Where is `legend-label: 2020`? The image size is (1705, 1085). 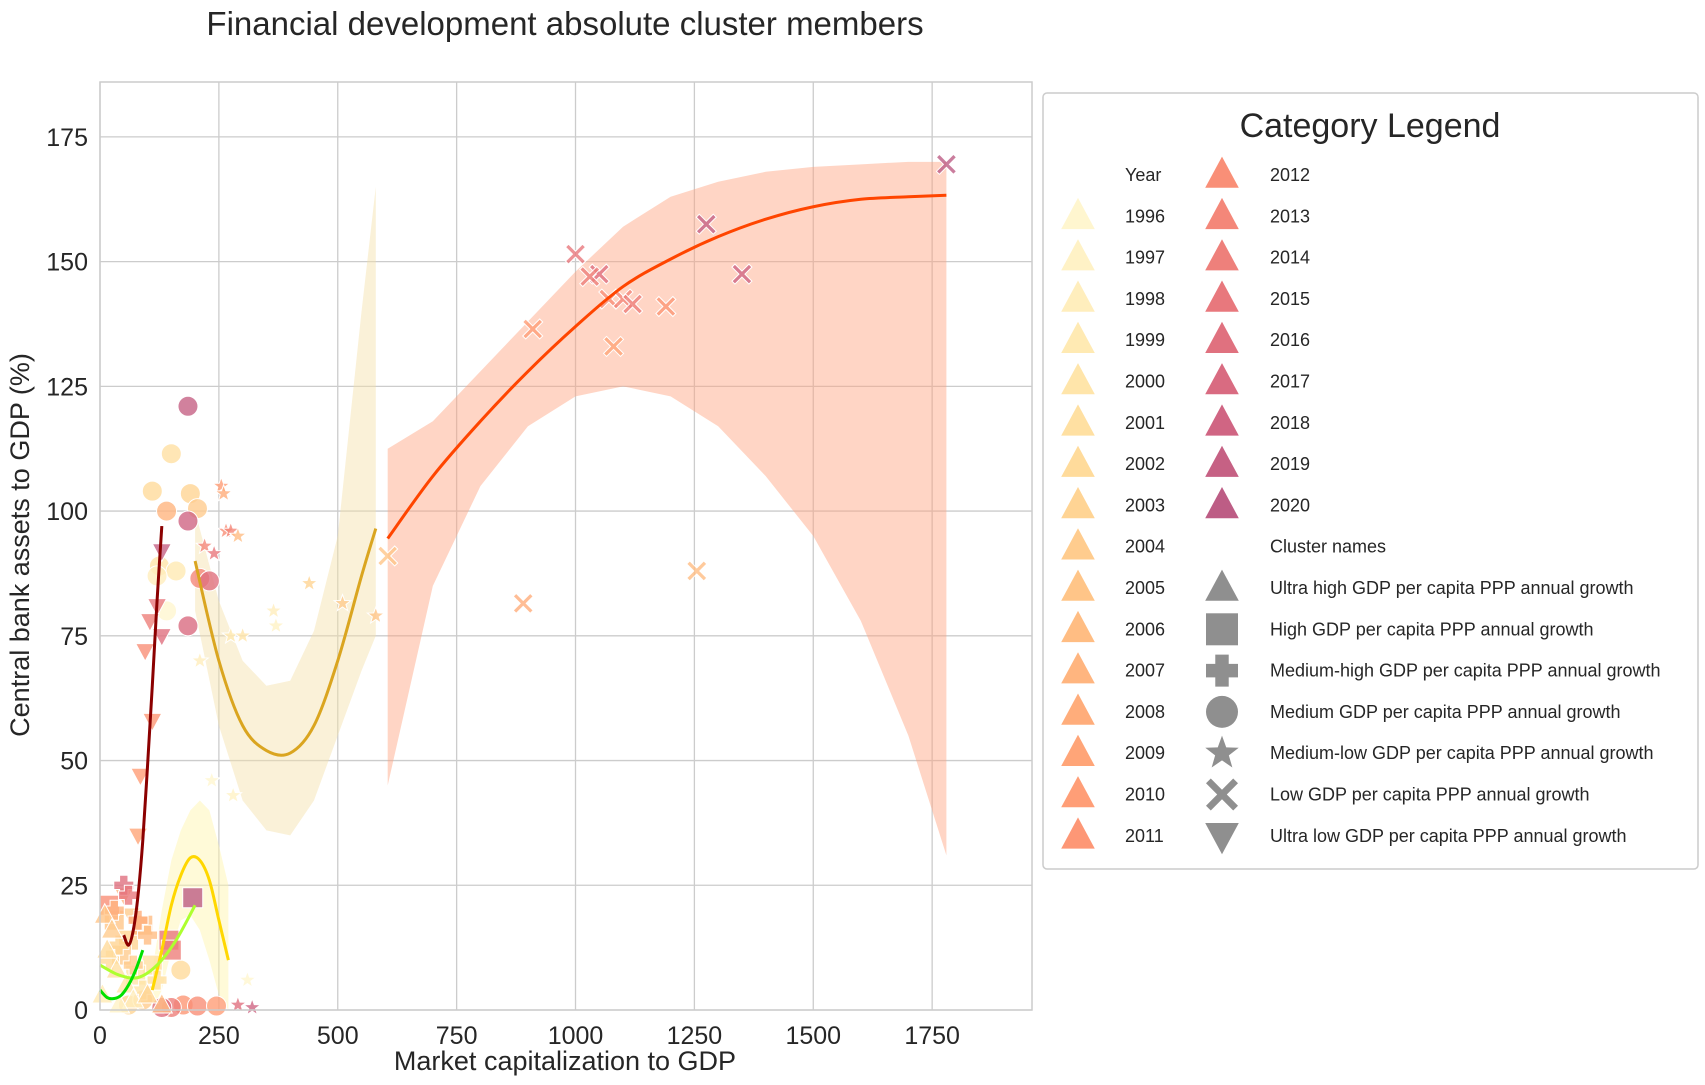 legend-label: 2020 is located at coordinates (1290, 505).